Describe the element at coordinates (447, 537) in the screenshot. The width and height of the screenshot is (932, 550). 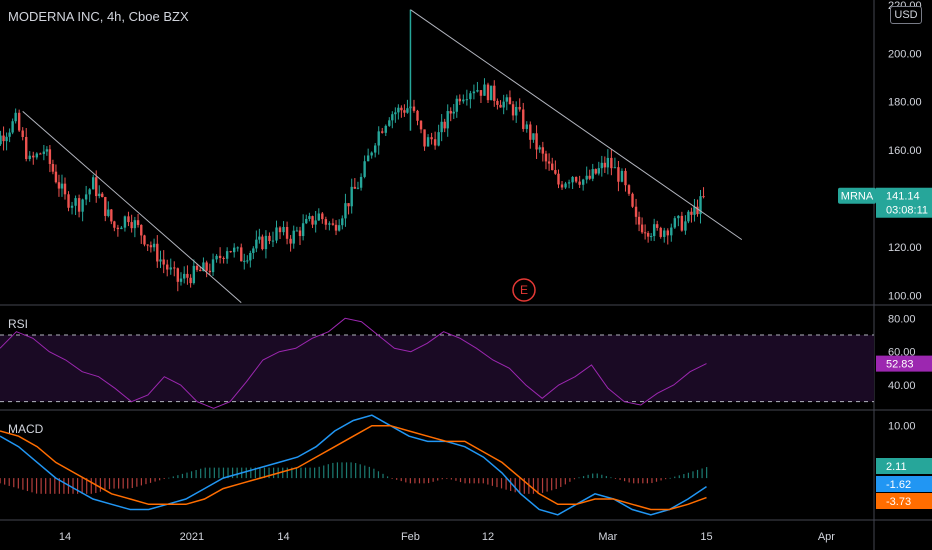
I see `time-axis: 14 2021 14 Feb 12 Mar 15 Apr` at that location.